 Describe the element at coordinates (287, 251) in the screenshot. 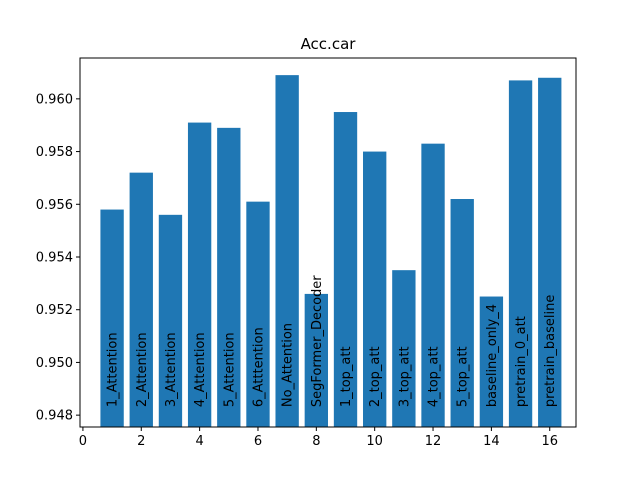

I see `bar-No_Attention` at that location.